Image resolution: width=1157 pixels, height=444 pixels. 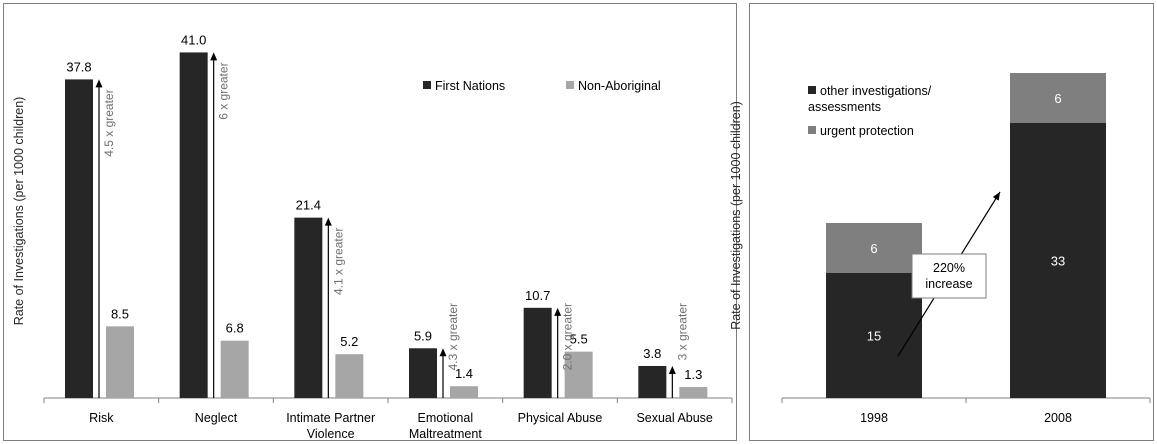 I want to click on category-label: Emotional, so click(x=446, y=418).